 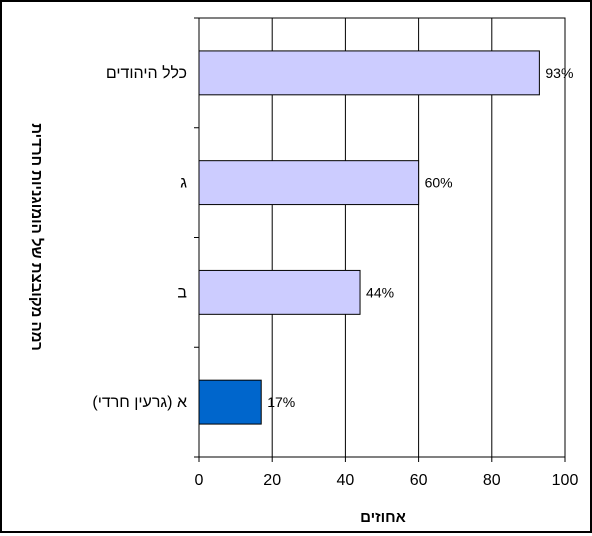 What do you see at coordinates (139, 402) in the screenshot?
I see `category-label: א (גרעין חרדי)` at bounding box center [139, 402].